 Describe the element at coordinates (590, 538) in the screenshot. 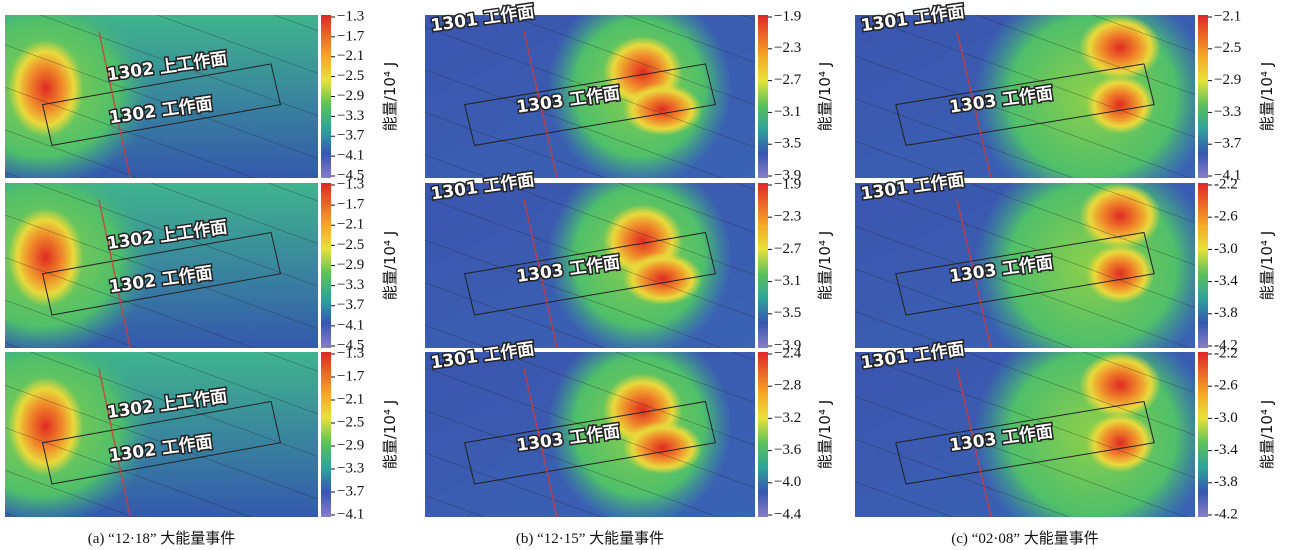

I see `caption: (b) “12·15” 大能量事件` at that location.